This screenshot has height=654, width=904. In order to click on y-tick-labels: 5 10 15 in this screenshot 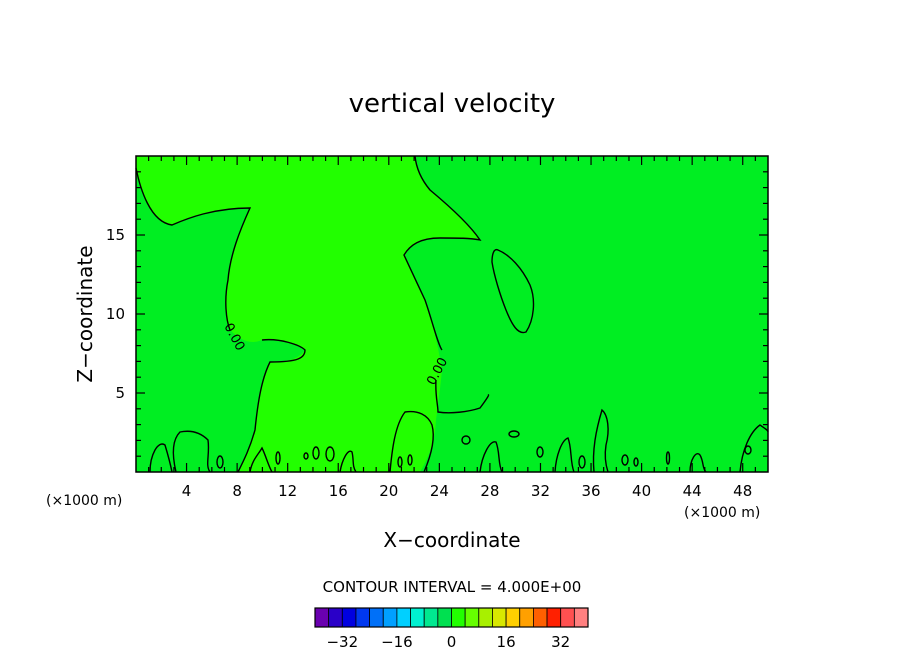, I will do `click(115, 314)`.